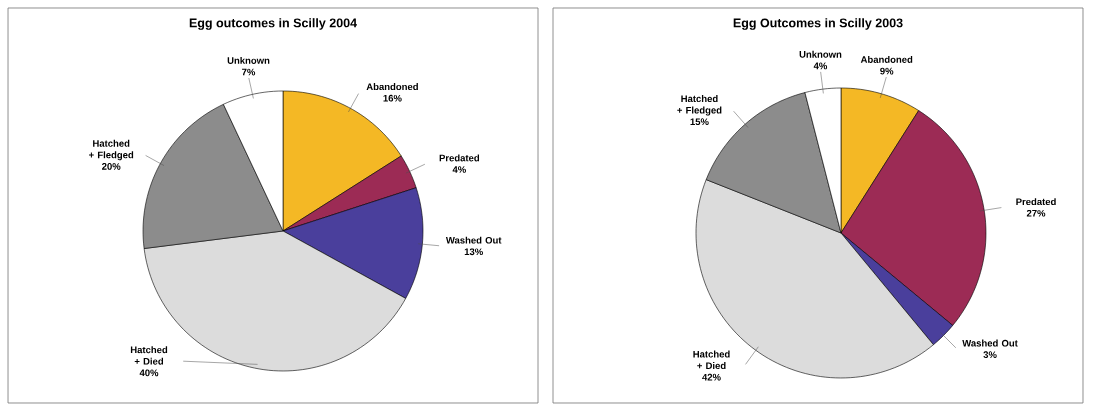 Image resolution: width=1093 pixels, height=407 pixels. Describe the element at coordinates (273, 24) in the screenshot. I see `chart-title: Egg outcomes in Scilly 2004` at that location.